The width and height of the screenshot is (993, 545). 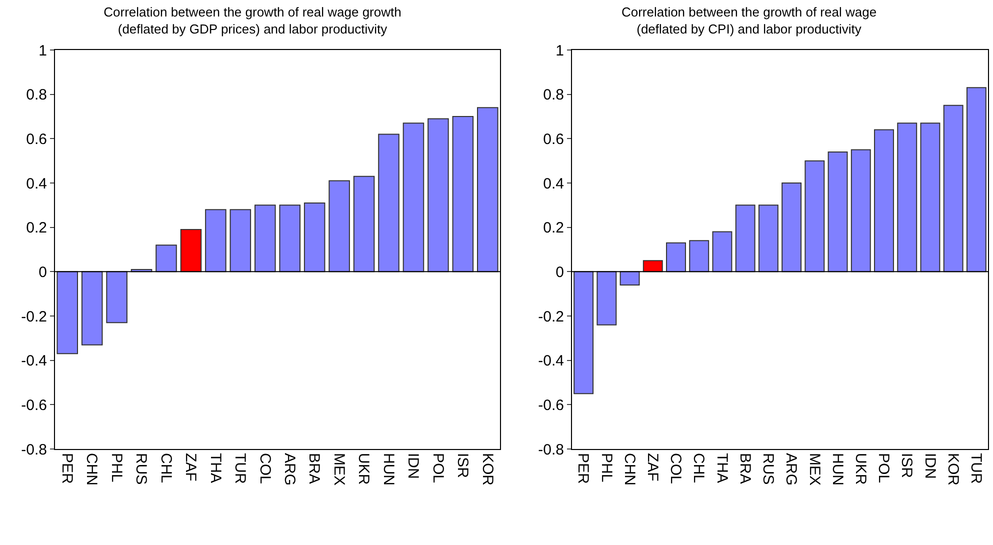 I want to click on chart-title: Correlation between the growth of real wage growth (deflated by GDP prices) and labor productivity, so click(x=253, y=20).